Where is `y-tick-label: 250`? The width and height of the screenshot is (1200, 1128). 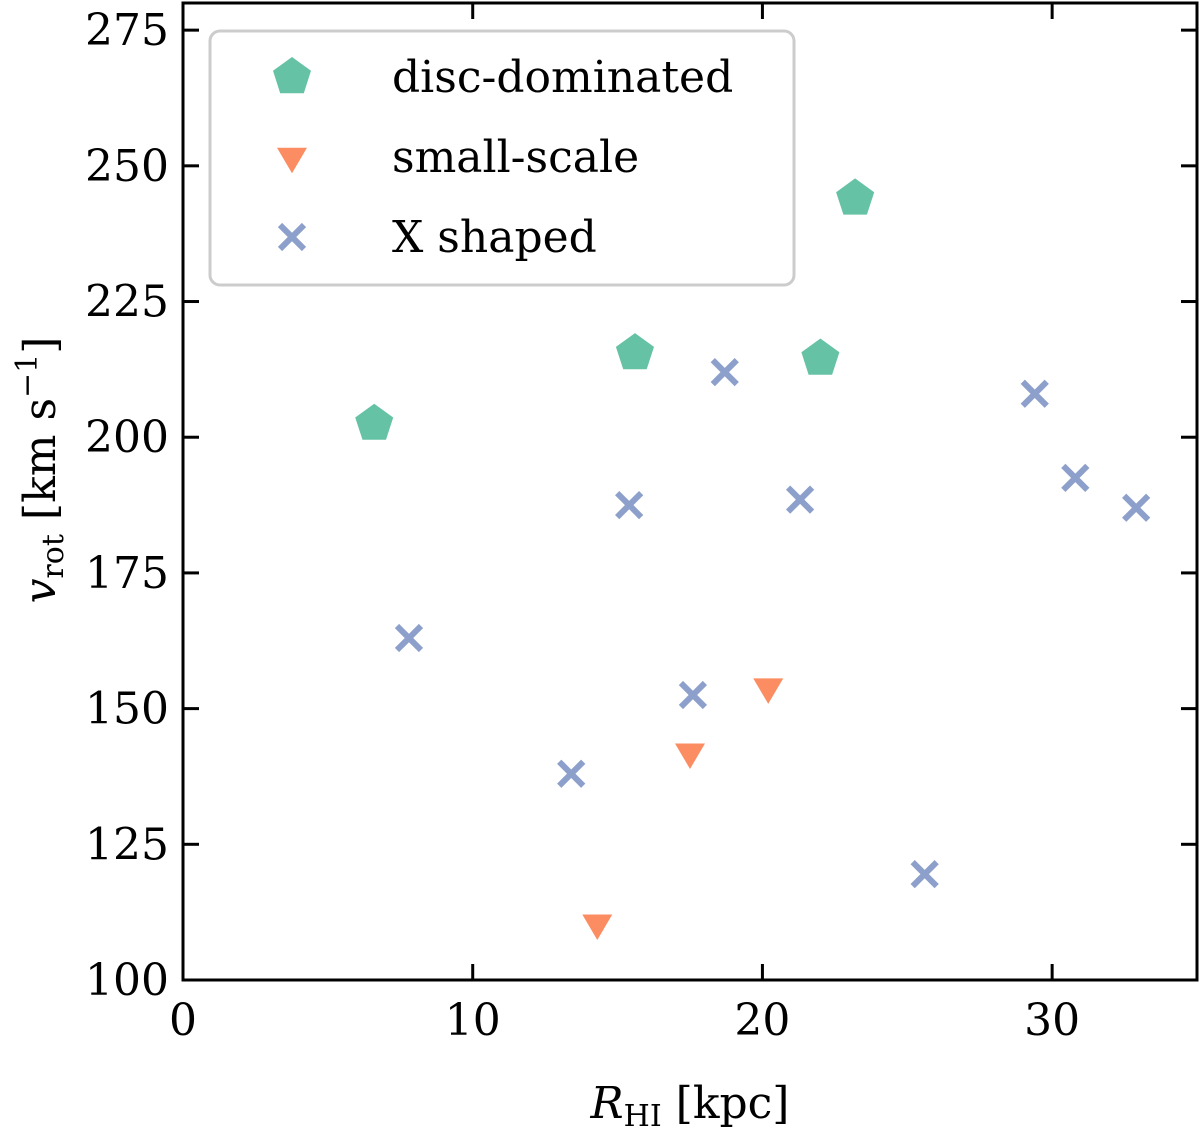 y-tick-label: 250 is located at coordinates (127, 166).